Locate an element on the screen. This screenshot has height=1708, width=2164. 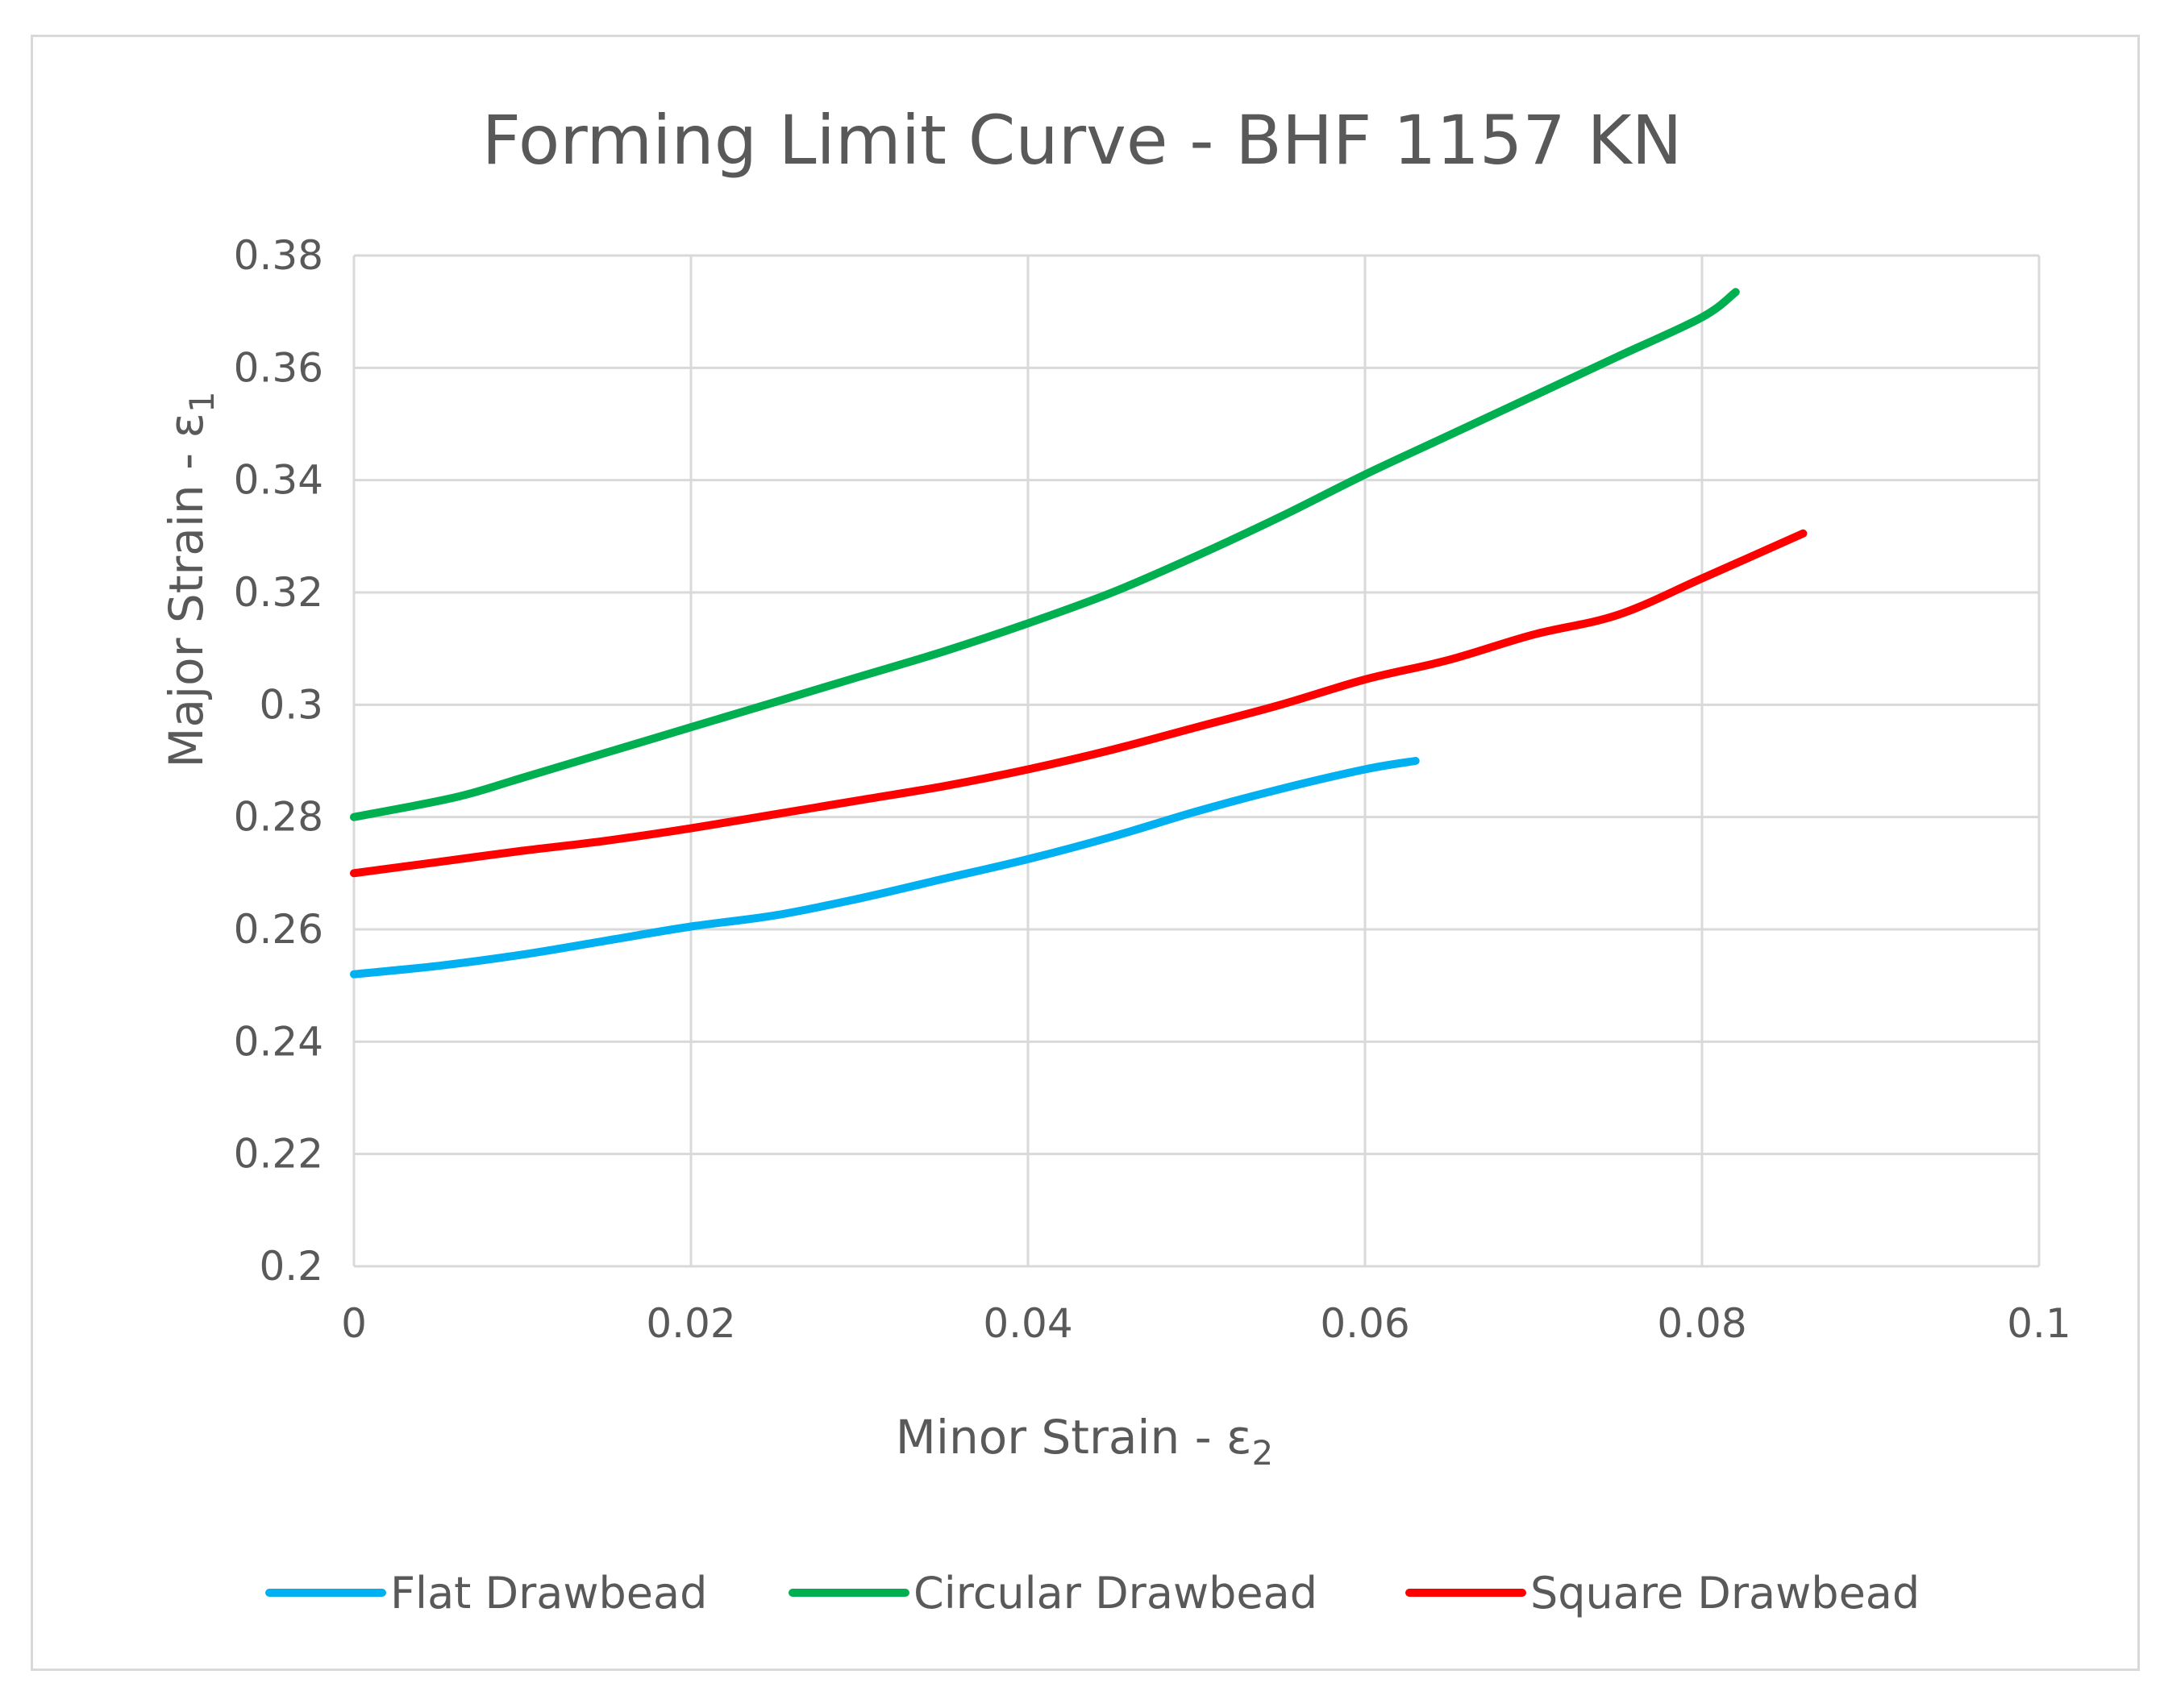
y-tick-label: 0.36 is located at coordinates (278, 367).